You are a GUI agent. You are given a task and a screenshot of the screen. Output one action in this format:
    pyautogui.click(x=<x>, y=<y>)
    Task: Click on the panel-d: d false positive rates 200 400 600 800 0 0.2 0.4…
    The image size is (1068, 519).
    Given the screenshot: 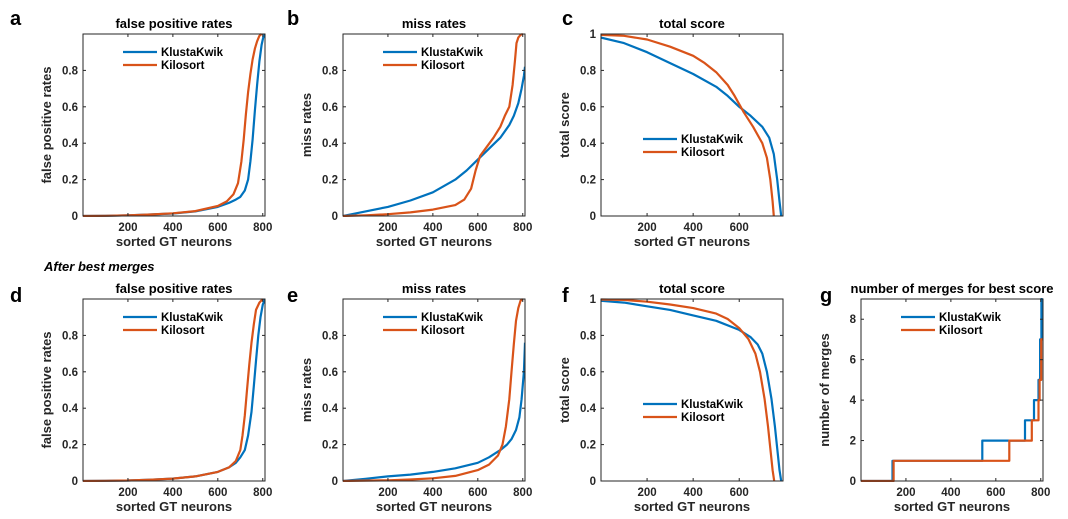 What is the action you would take?
    pyautogui.click(x=141, y=397)
    